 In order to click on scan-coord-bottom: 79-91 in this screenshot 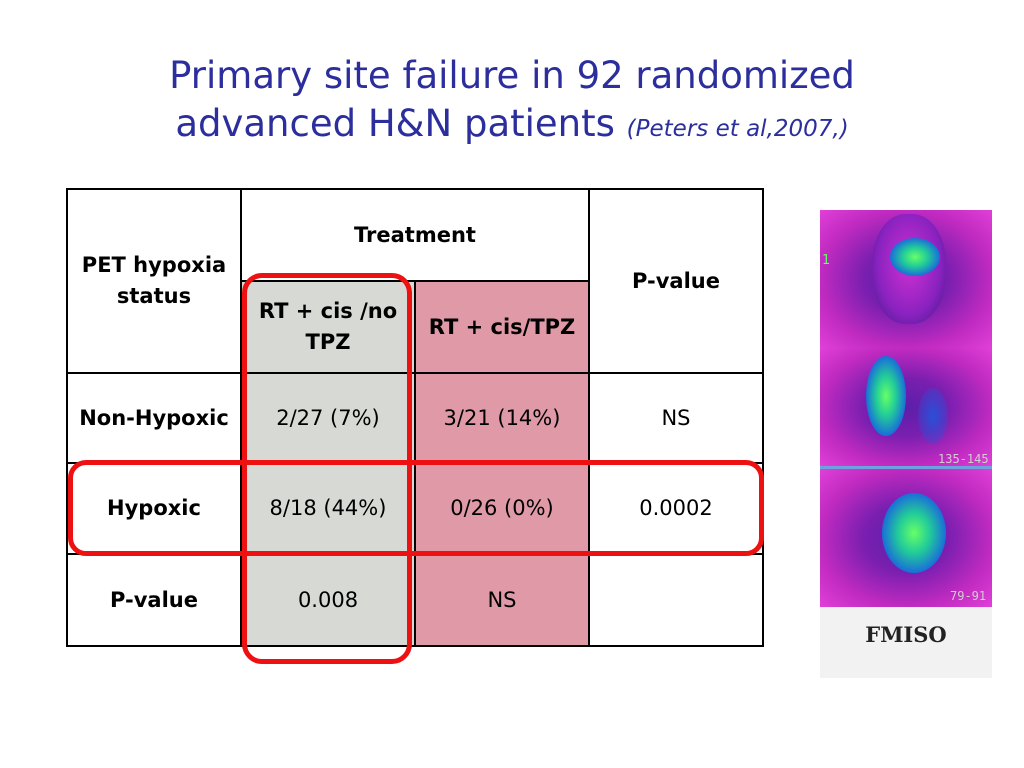, I will do `click(968, 596)`.